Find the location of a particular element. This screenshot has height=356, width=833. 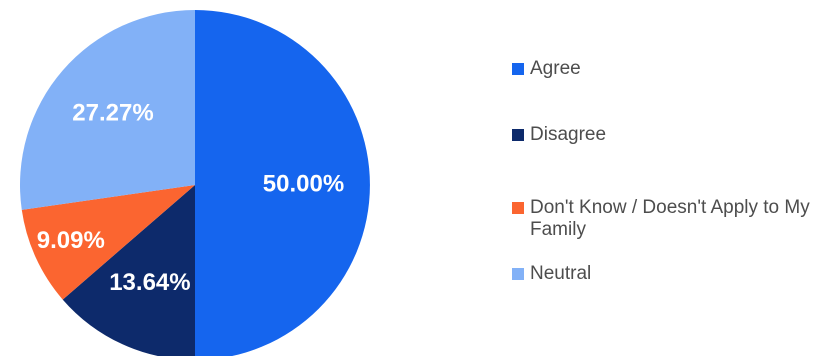

legend-label-disagree: Disagree is located at coordinates (568, 134).